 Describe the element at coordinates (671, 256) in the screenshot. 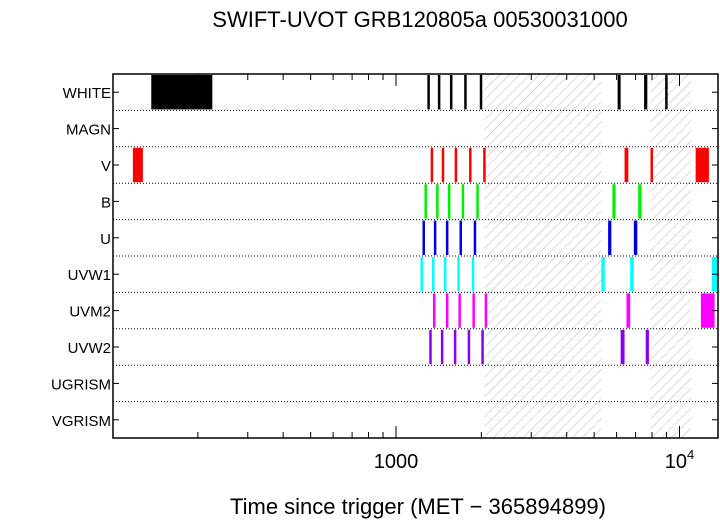

I see `excluded-interval` at that location.